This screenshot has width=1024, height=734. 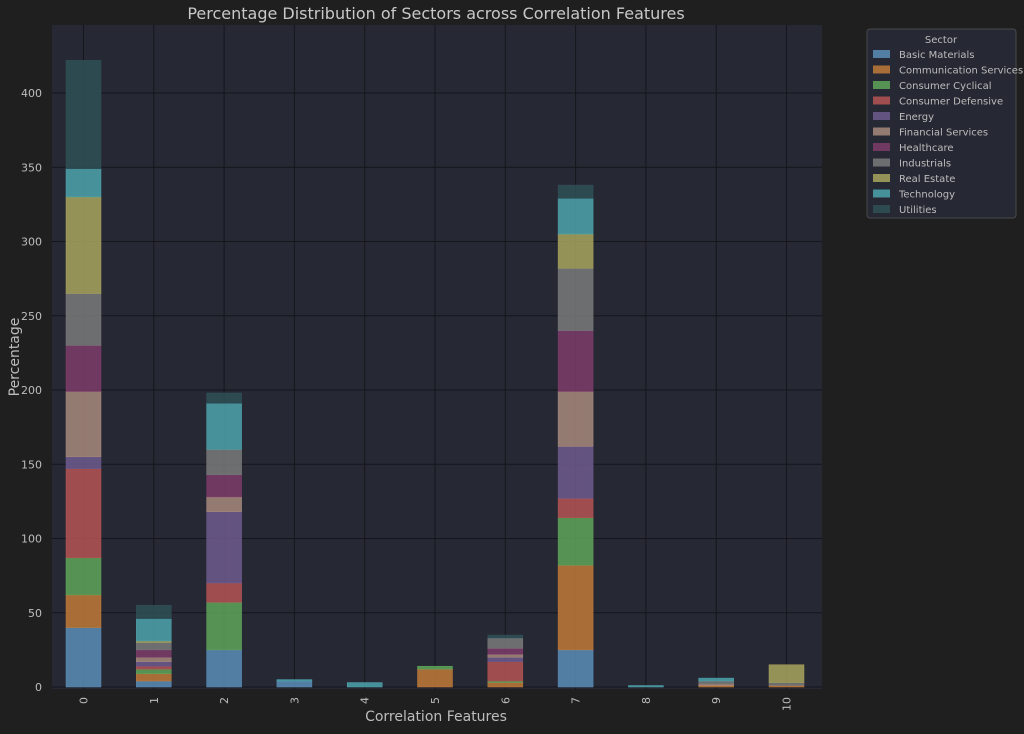 What do you see at coordinates (787, 704) in the screenshot?
I see `x-tick-label: 10` at bounding box center [787, 704].